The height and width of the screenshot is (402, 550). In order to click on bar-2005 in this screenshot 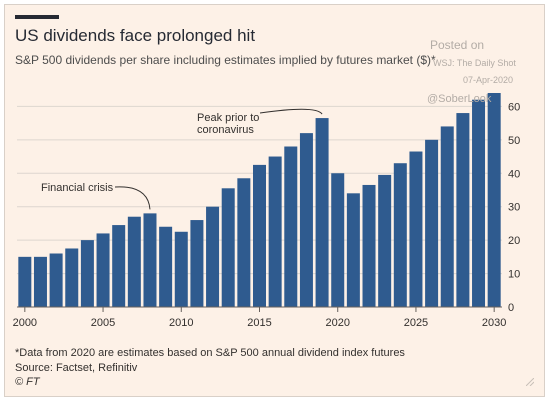, I will do `click(103, 270)`.